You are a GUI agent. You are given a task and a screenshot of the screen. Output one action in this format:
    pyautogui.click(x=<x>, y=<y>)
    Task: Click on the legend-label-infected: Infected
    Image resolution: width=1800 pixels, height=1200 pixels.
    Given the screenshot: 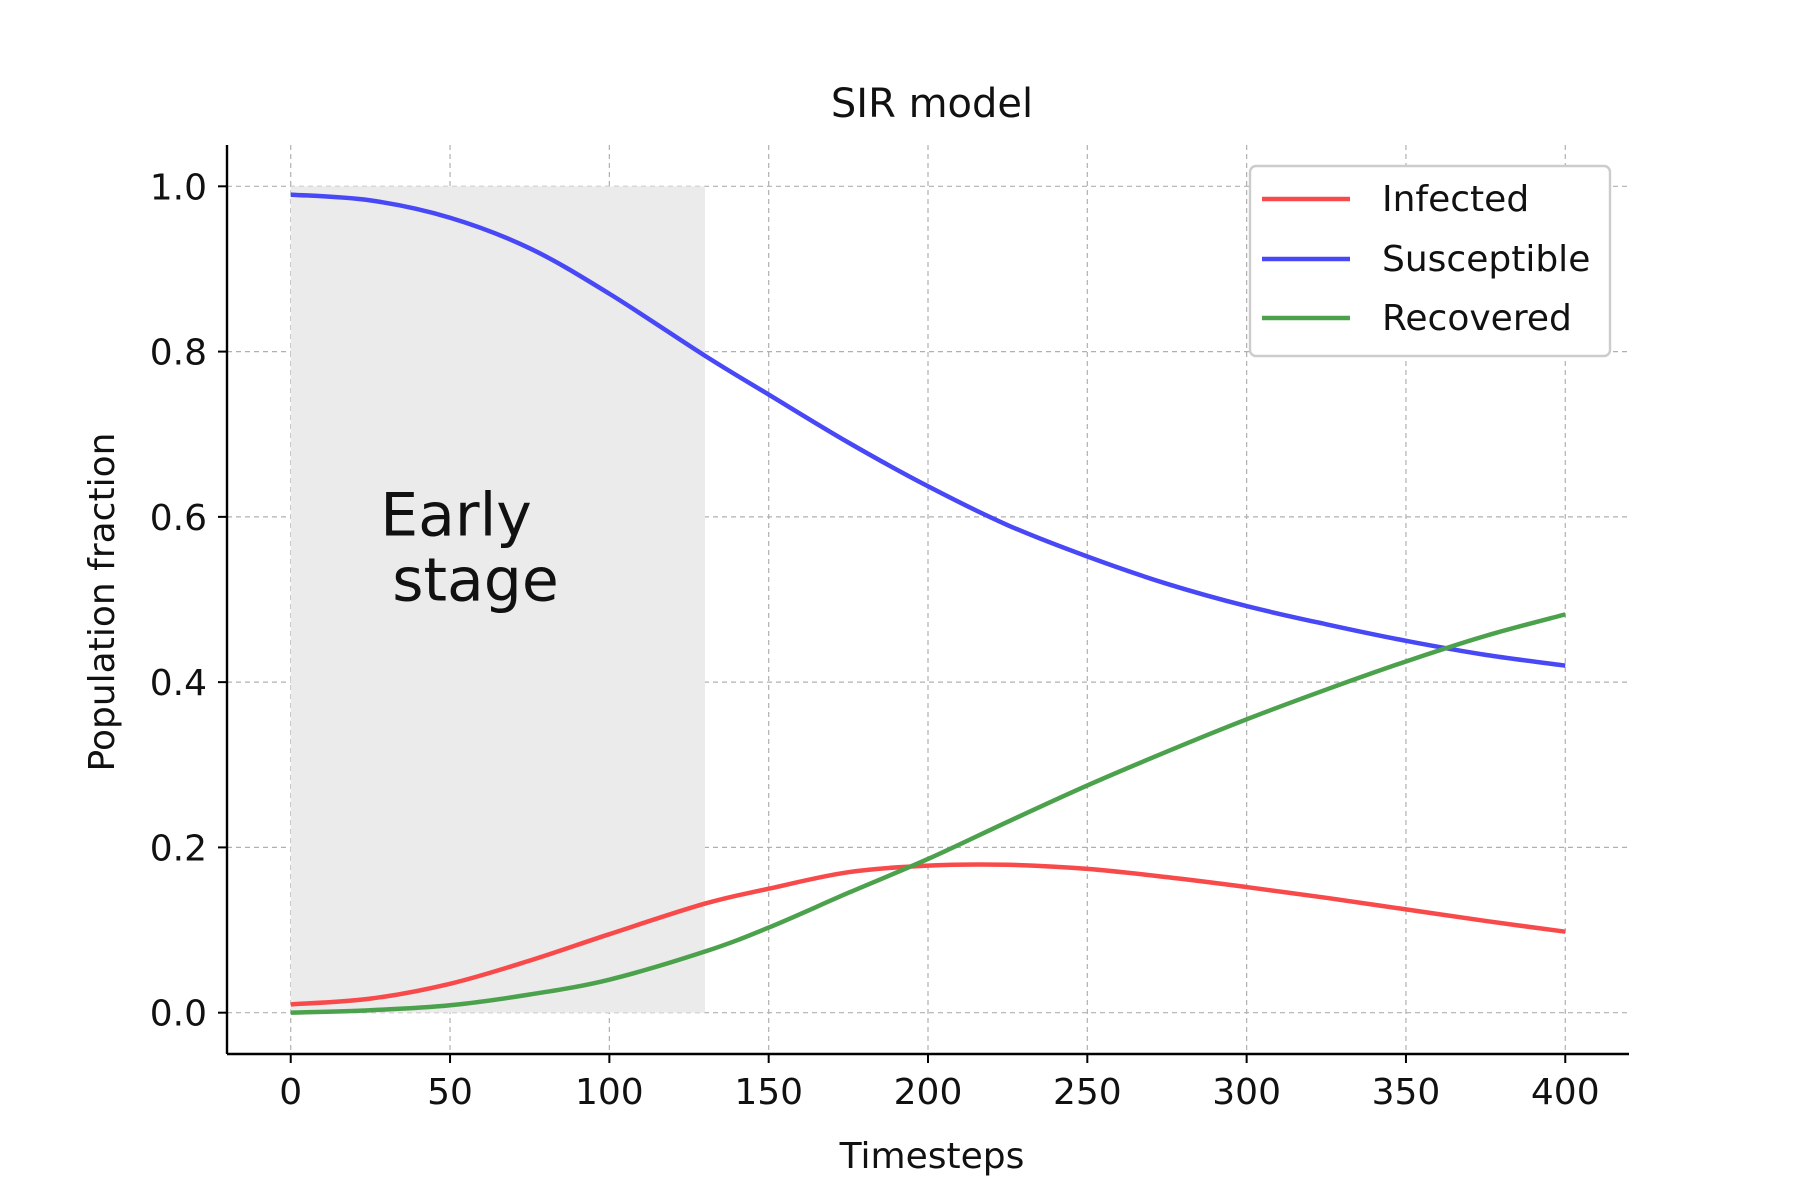 What is the action you would take?
    pyautogui.click(x=1455, y=199)
    